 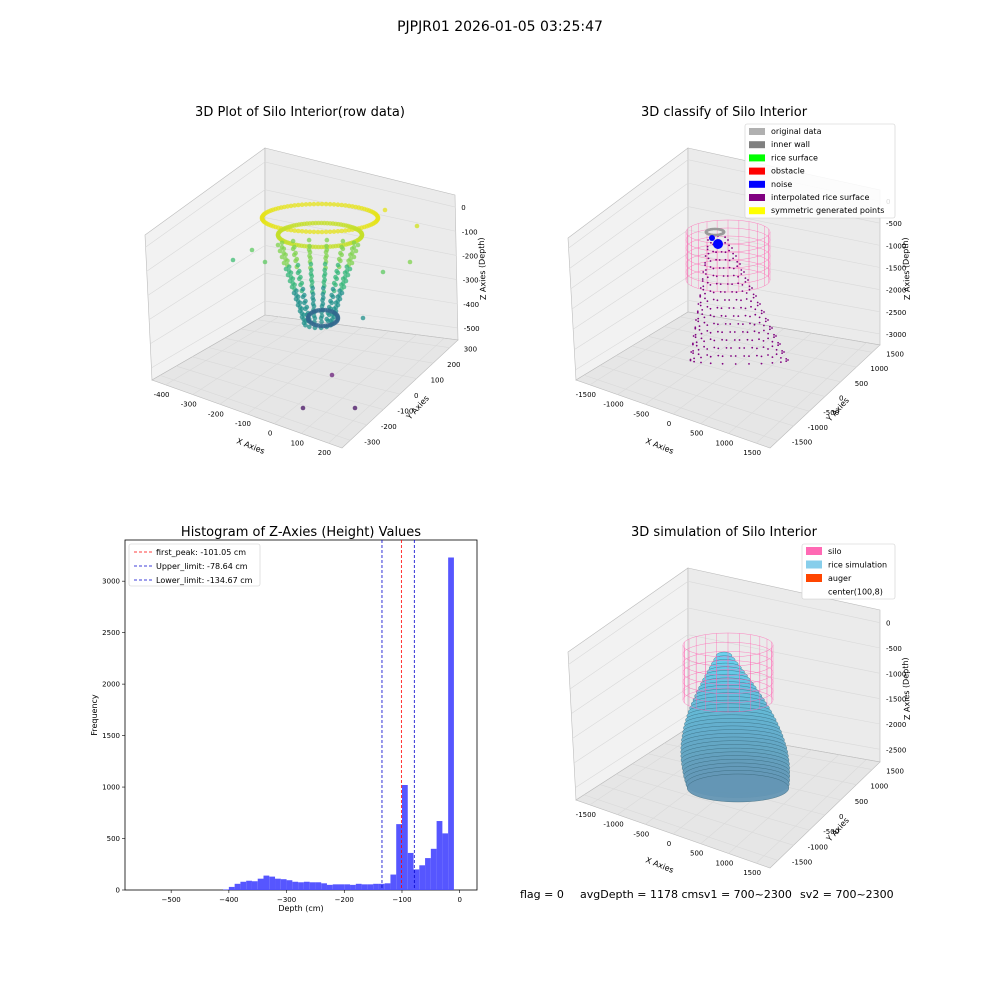 What do you see at coordinates (297, 443) in the screenshot?
I see `x-tick-label: 100` at bounding box center [297, 443].